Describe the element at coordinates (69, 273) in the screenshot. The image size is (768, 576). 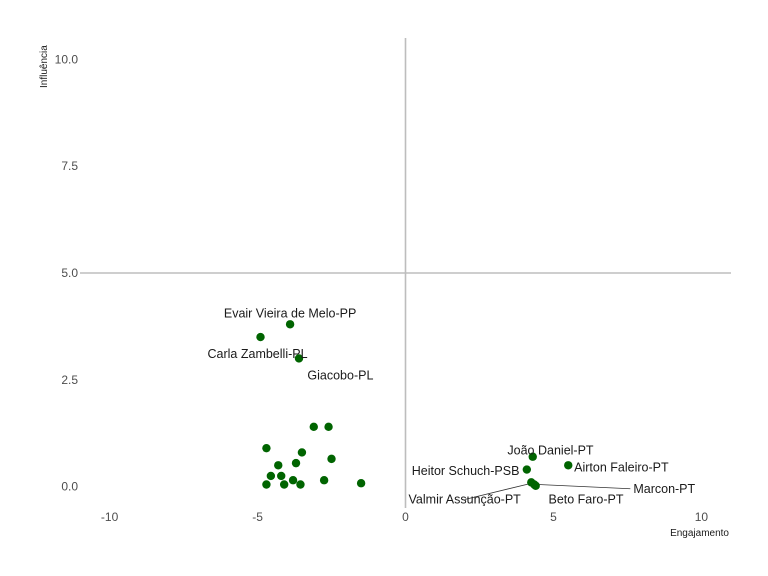
I see `y-tick-label: 5.0` at that location.